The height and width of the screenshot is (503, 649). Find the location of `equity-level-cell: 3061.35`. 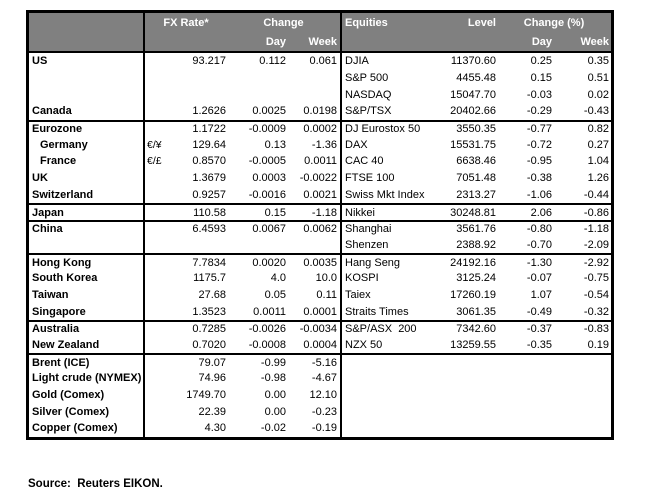

equity-level-cell: 3061.35 is located at coordinates (476, 311).